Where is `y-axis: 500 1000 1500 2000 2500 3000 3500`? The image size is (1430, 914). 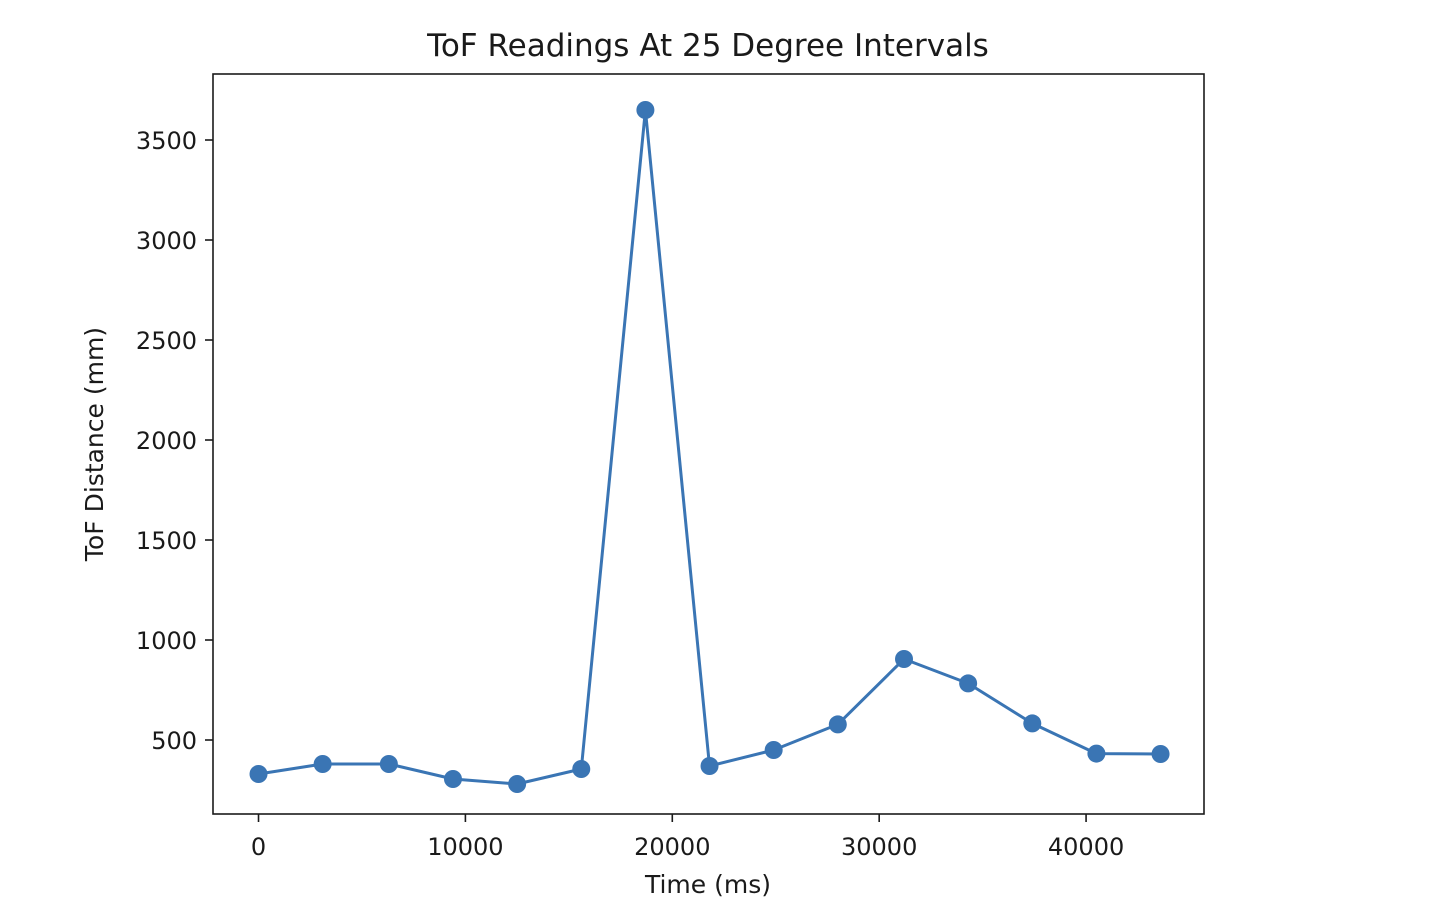 y-axis: 500 1000 1500 2000 2500 3000 3500 is located at coordinates (174, 441).